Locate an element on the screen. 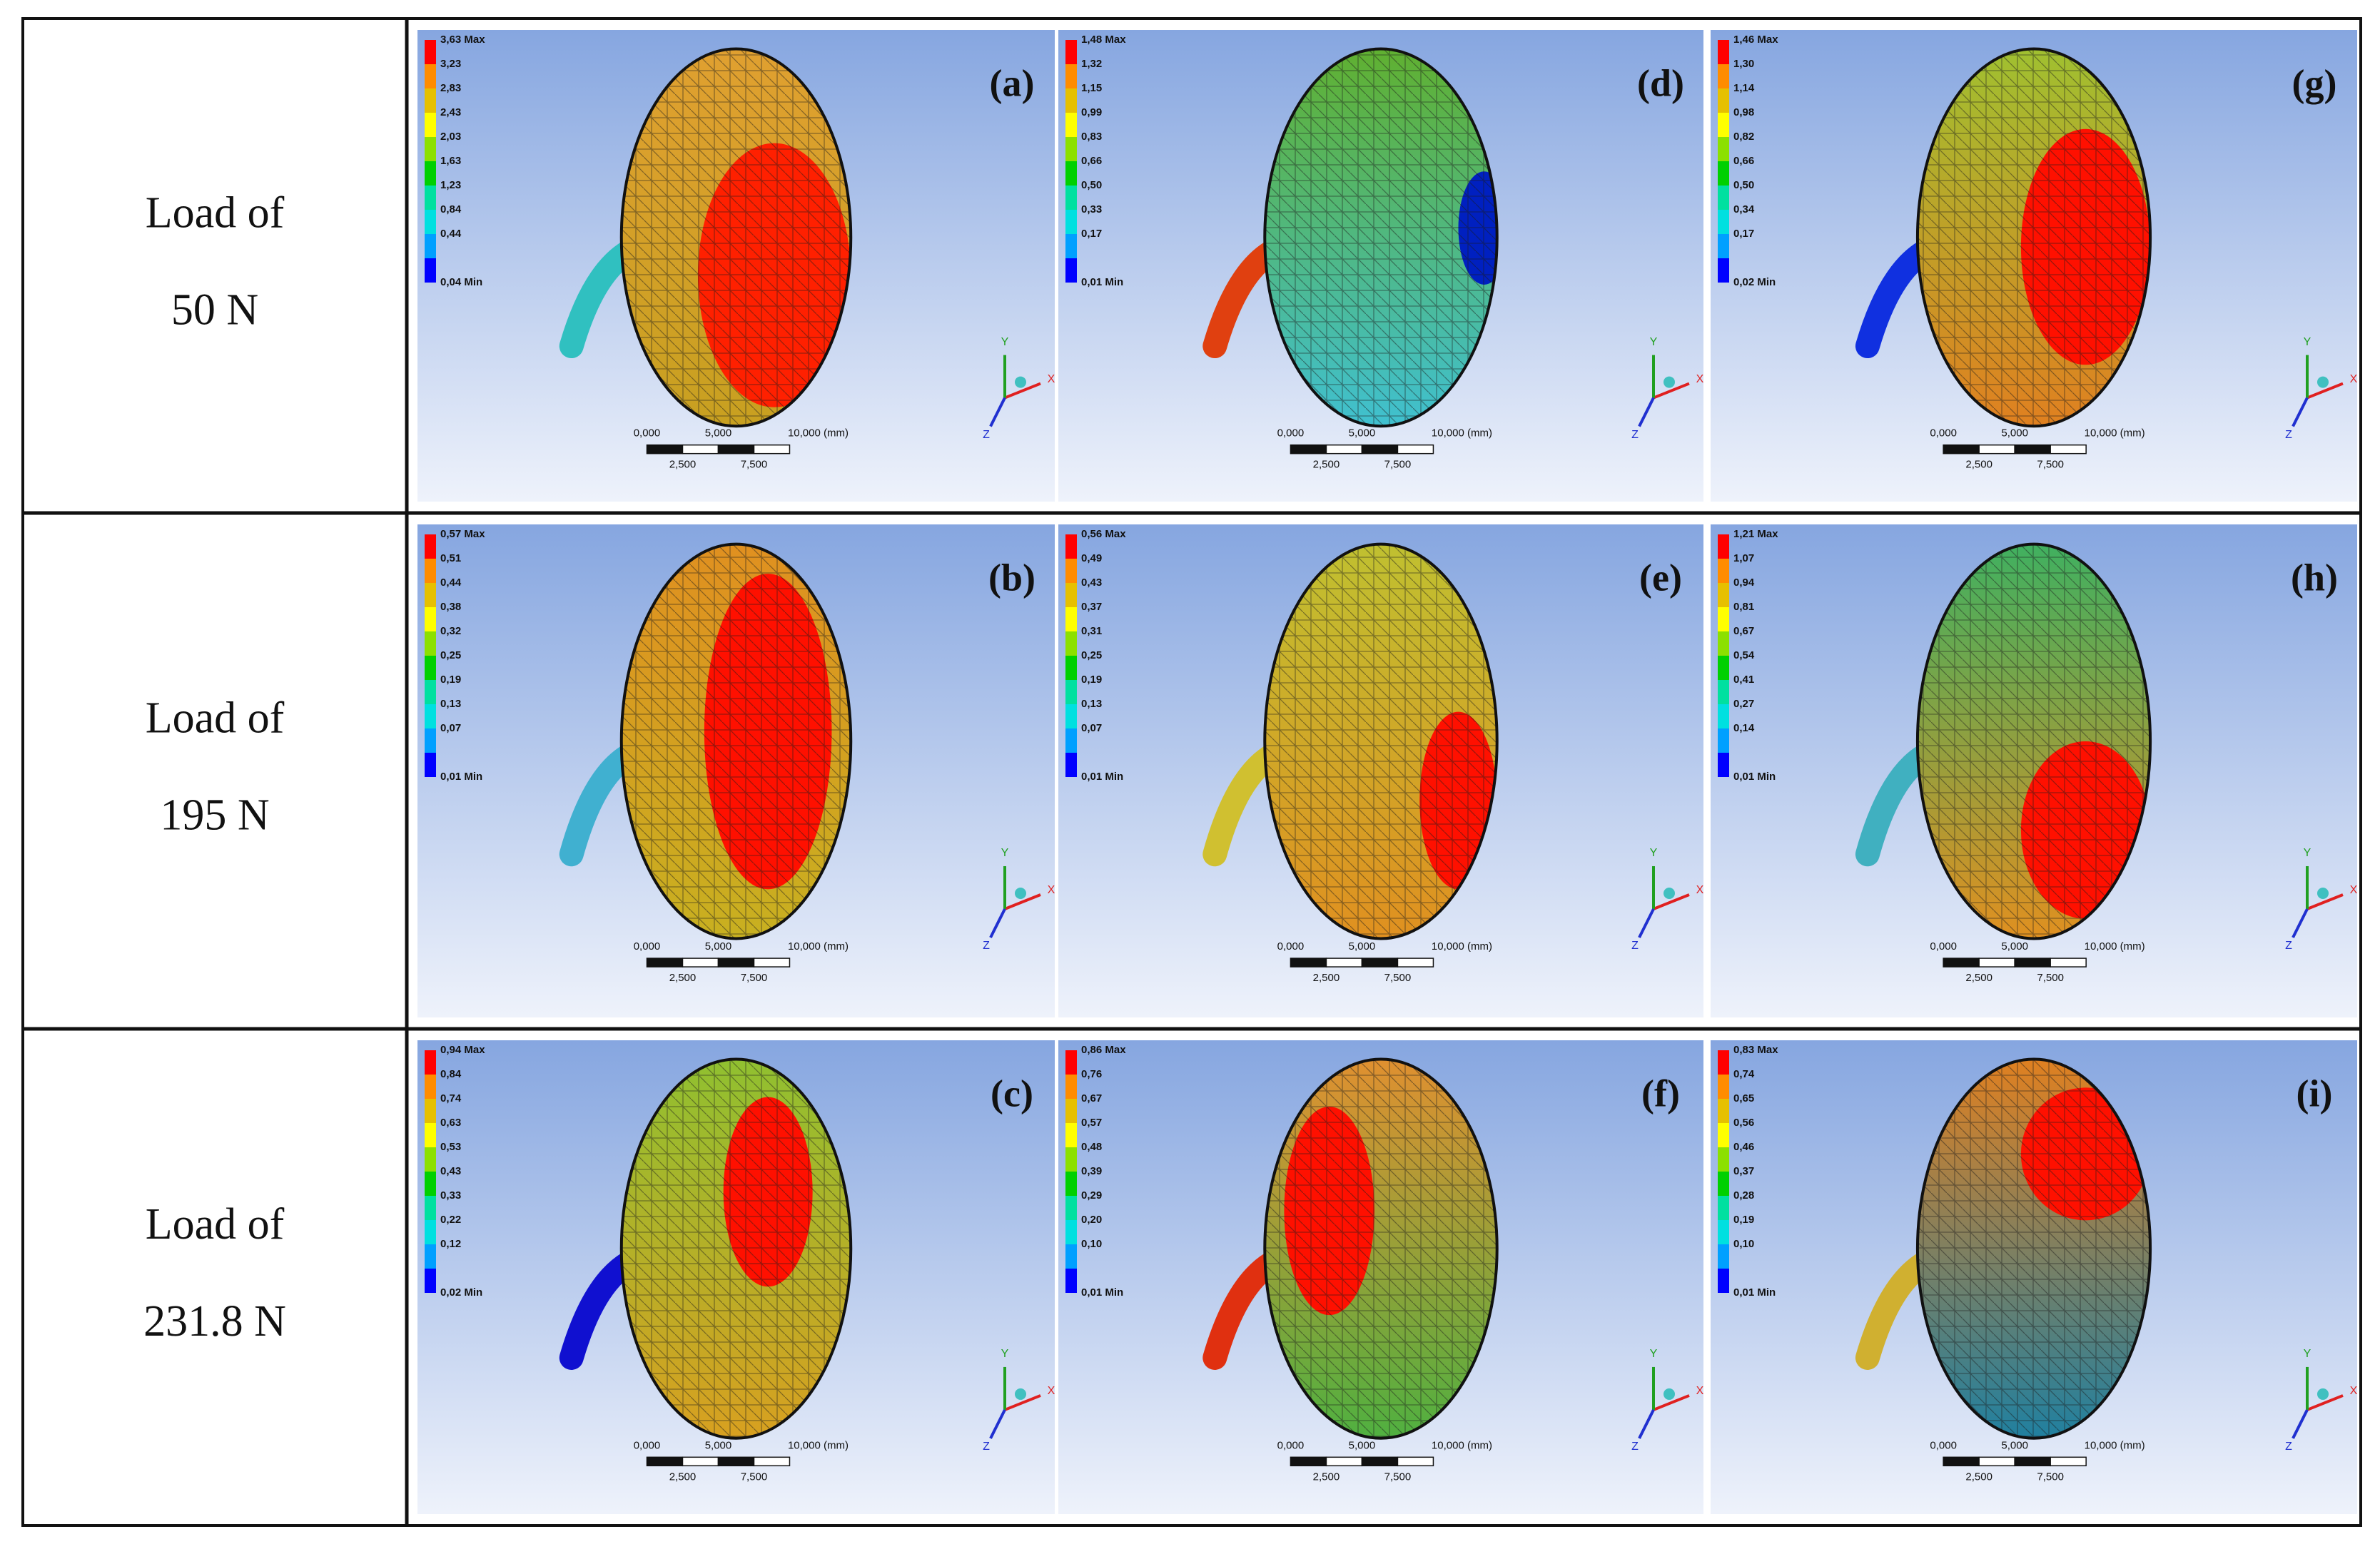 This screenshot has width=2380, height=1549. panel-letter: (b) is located at coordinates (1011, 577).